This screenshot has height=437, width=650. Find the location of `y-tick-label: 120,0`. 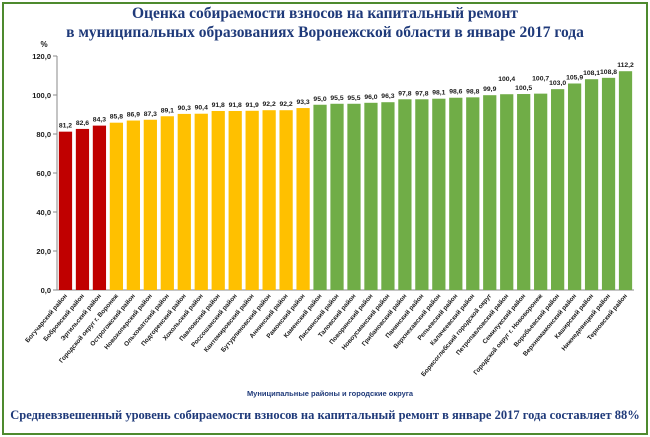

y-tick-label: 120,0 is located at coordinates (41, 56).